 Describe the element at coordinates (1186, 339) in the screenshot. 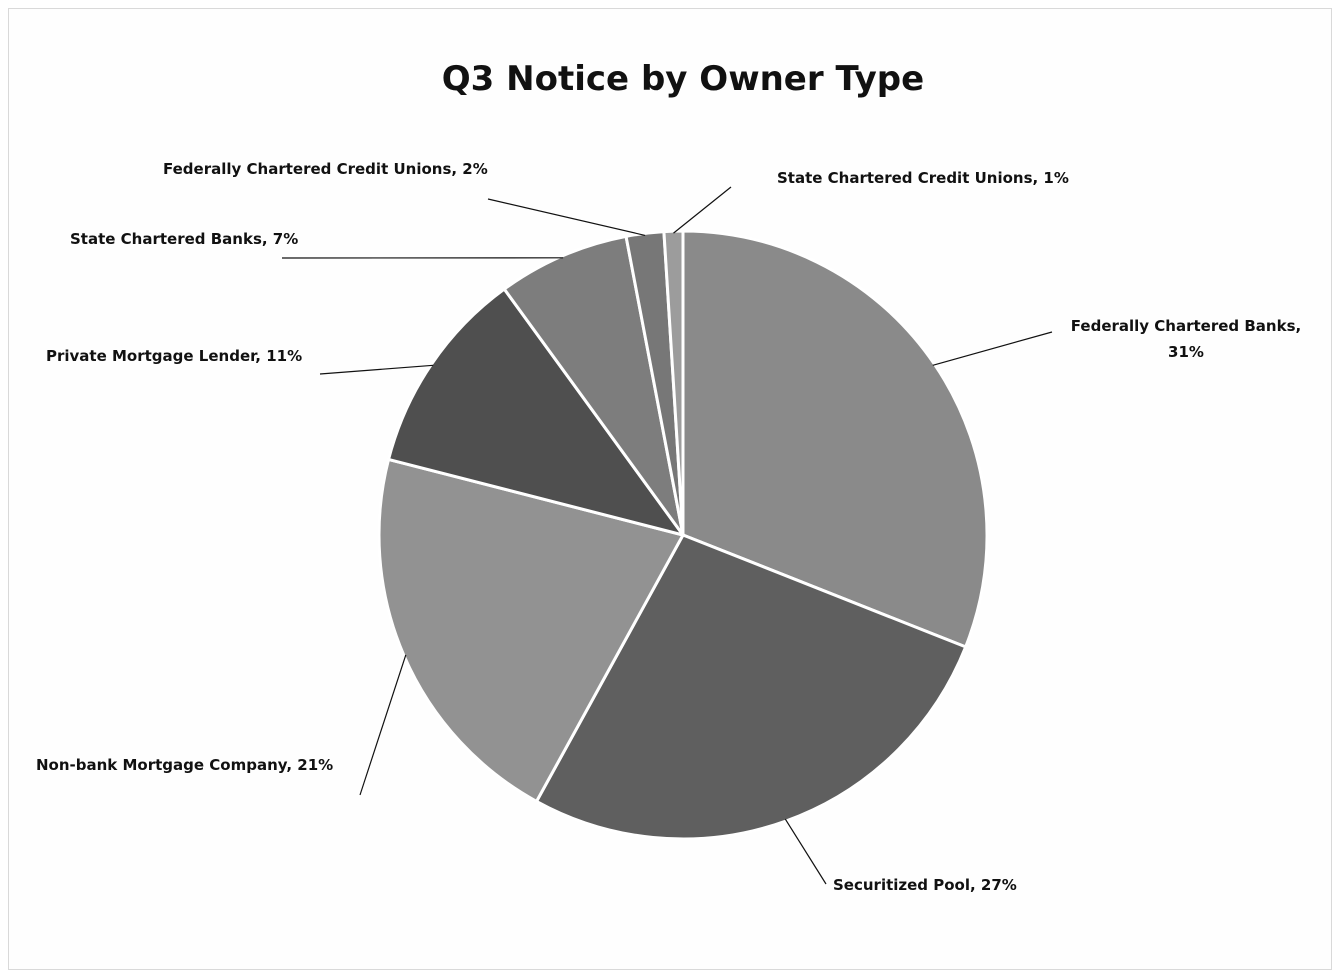

I see `data-label: Federally Chartered Banks, 31%` at that location.